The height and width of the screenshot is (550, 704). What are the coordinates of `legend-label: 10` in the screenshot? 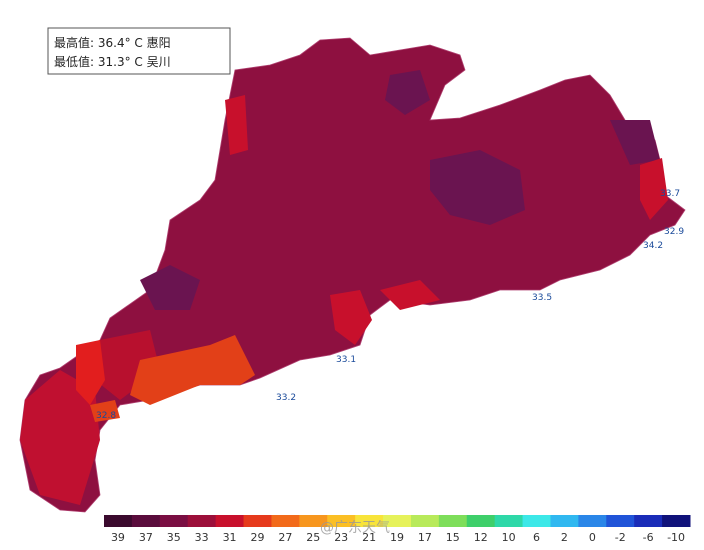 It's located at (509, 537).